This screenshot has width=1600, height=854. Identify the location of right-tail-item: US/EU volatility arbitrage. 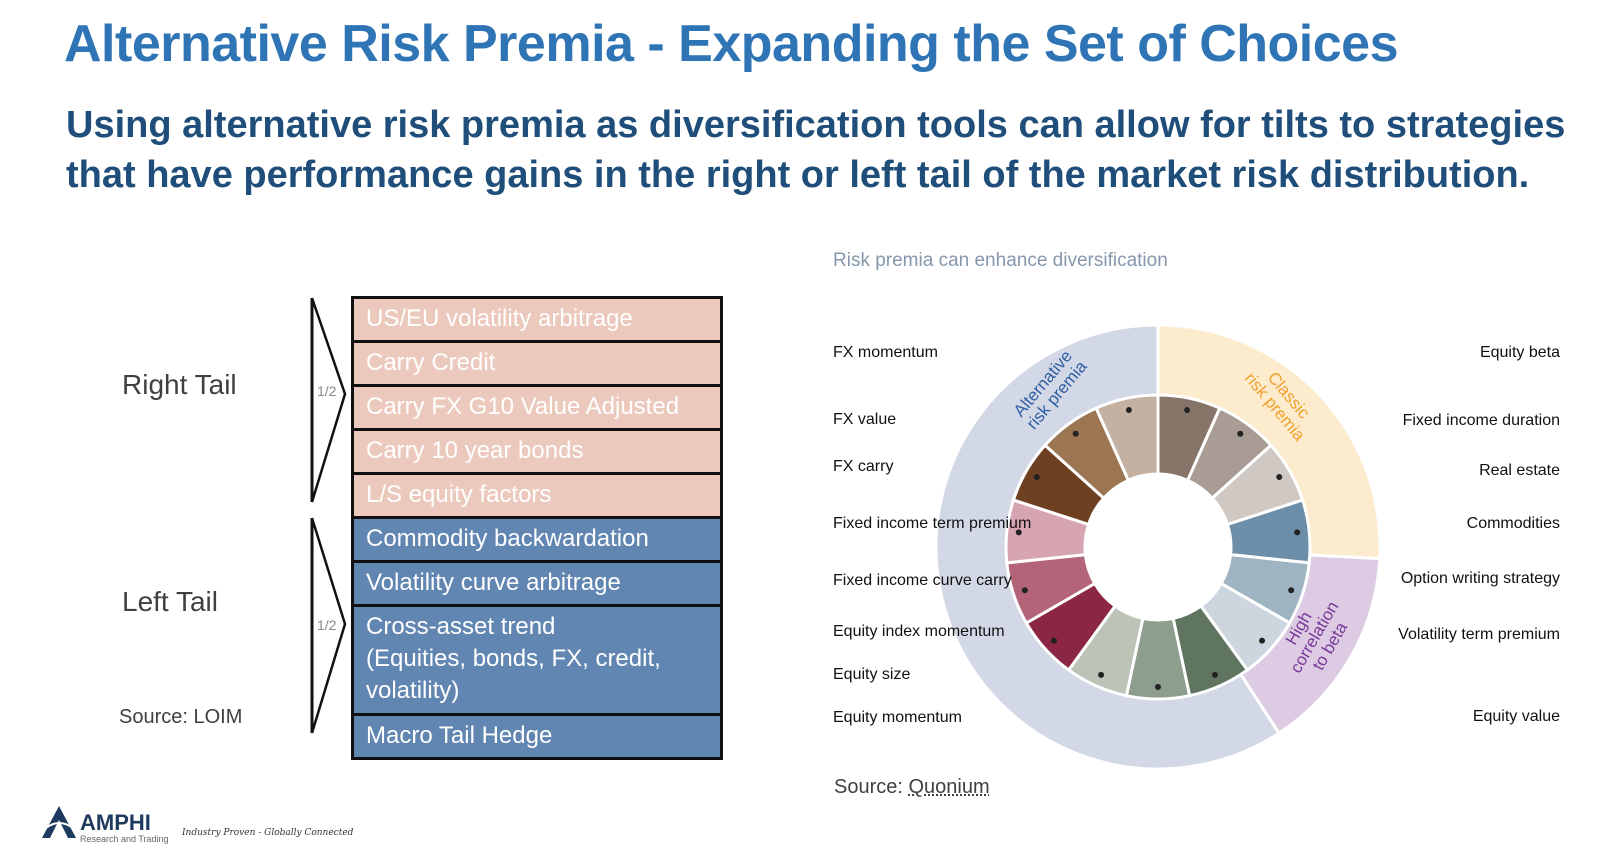
(537, 319).